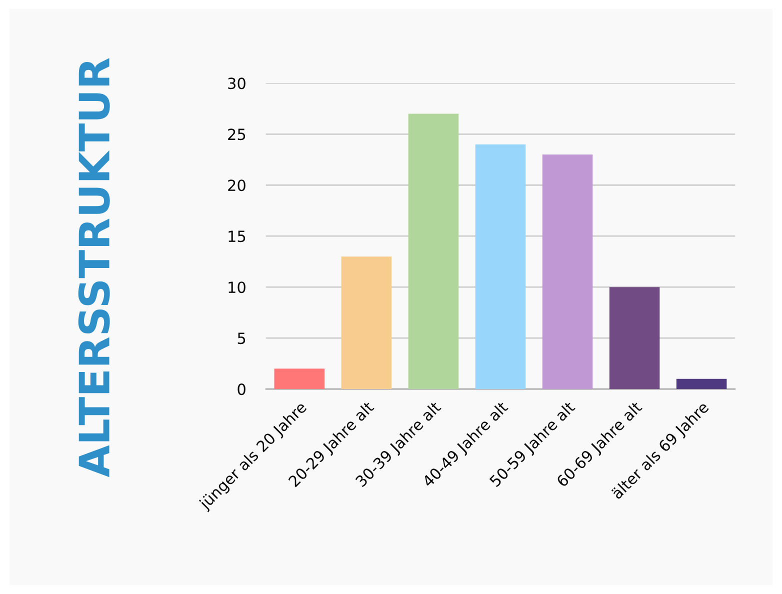  Describe the element at coordinates (237, 288) in the screenshot. I see `y-tick-label: 10` at that location.